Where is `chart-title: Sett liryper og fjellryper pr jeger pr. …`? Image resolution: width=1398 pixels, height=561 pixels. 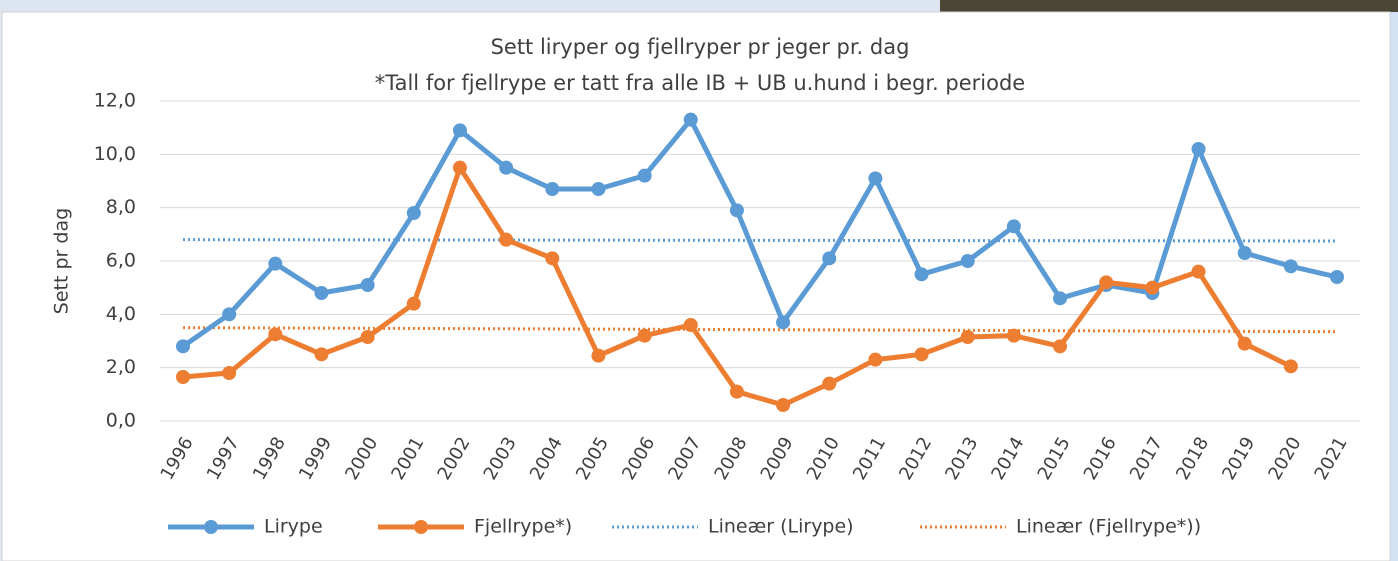 chart-title: Sett liryper og fjellryper pr jeger pr. … is located at coordinates (700, 47).